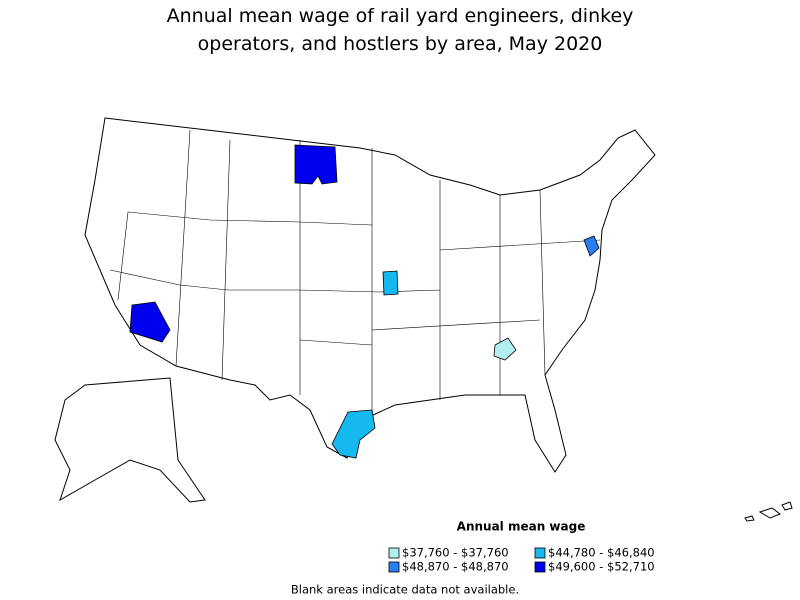 The width and height of the screenshot is (800, 600). Describe the element at coordinates (768, 511) in the screenshot. I see `hawaii` at that location.